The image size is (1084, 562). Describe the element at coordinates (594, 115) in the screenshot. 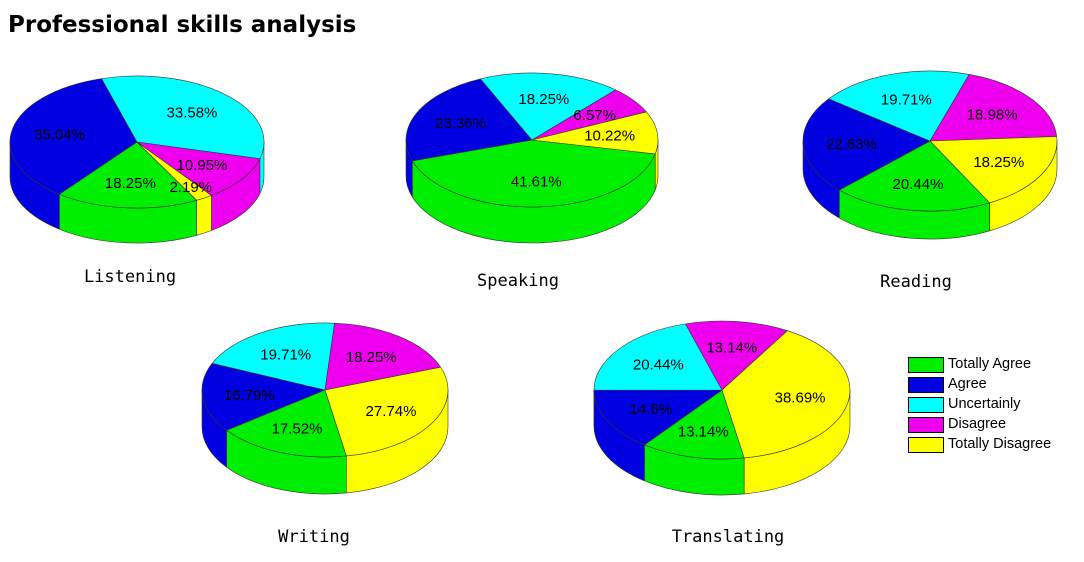

I see `slice-label-disagree: 6.57%` at that location.